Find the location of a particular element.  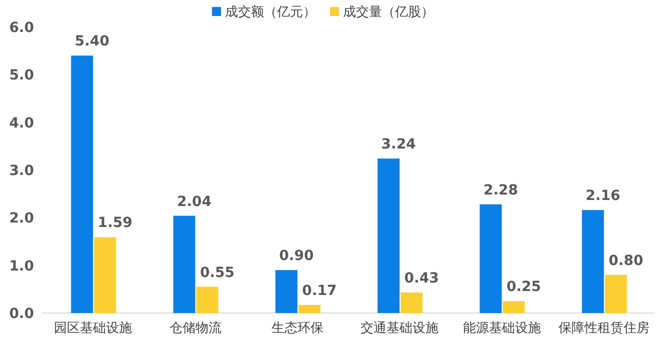

y-tick-label: 3.0 is located at coordinates (21, 171).